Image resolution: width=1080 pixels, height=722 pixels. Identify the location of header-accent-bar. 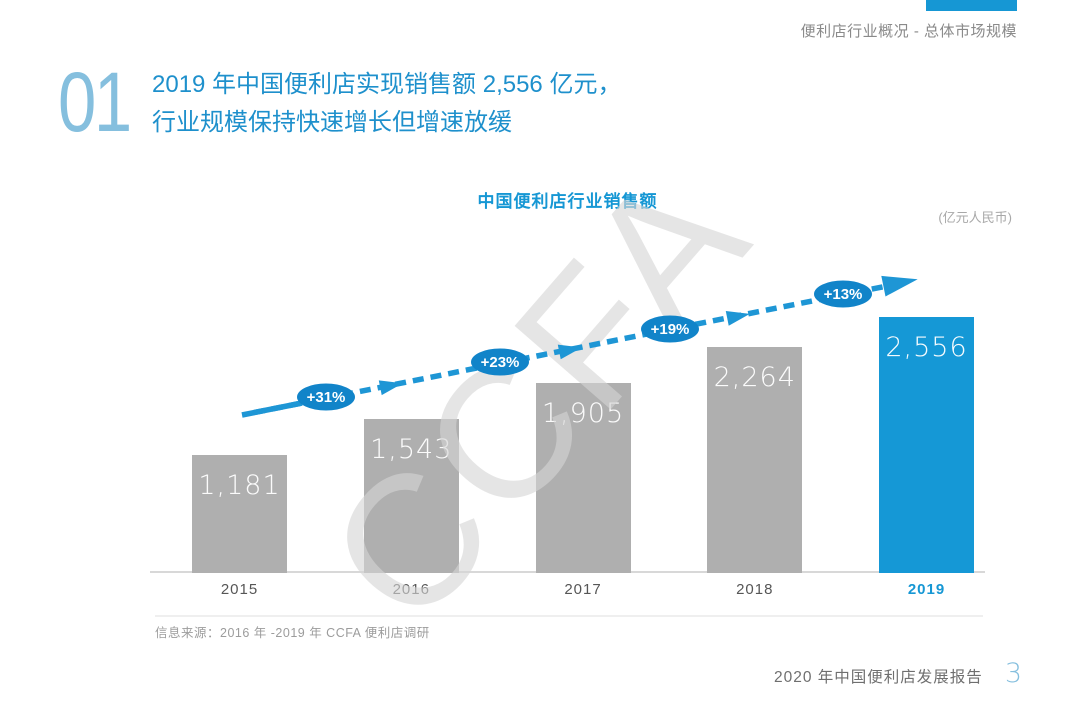
(971, 5).